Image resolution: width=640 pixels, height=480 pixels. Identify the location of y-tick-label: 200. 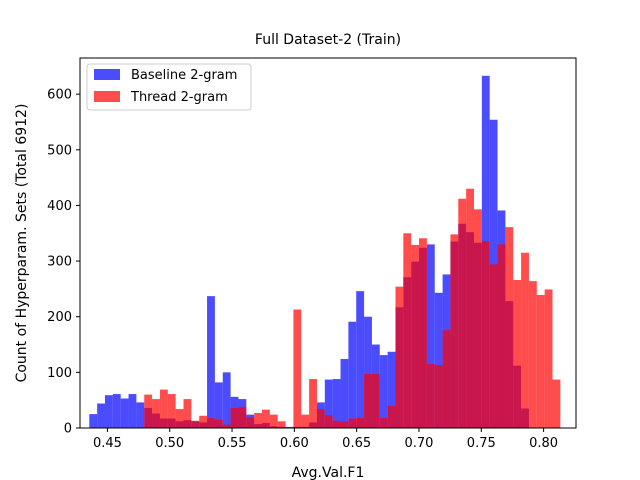
(59, 317).